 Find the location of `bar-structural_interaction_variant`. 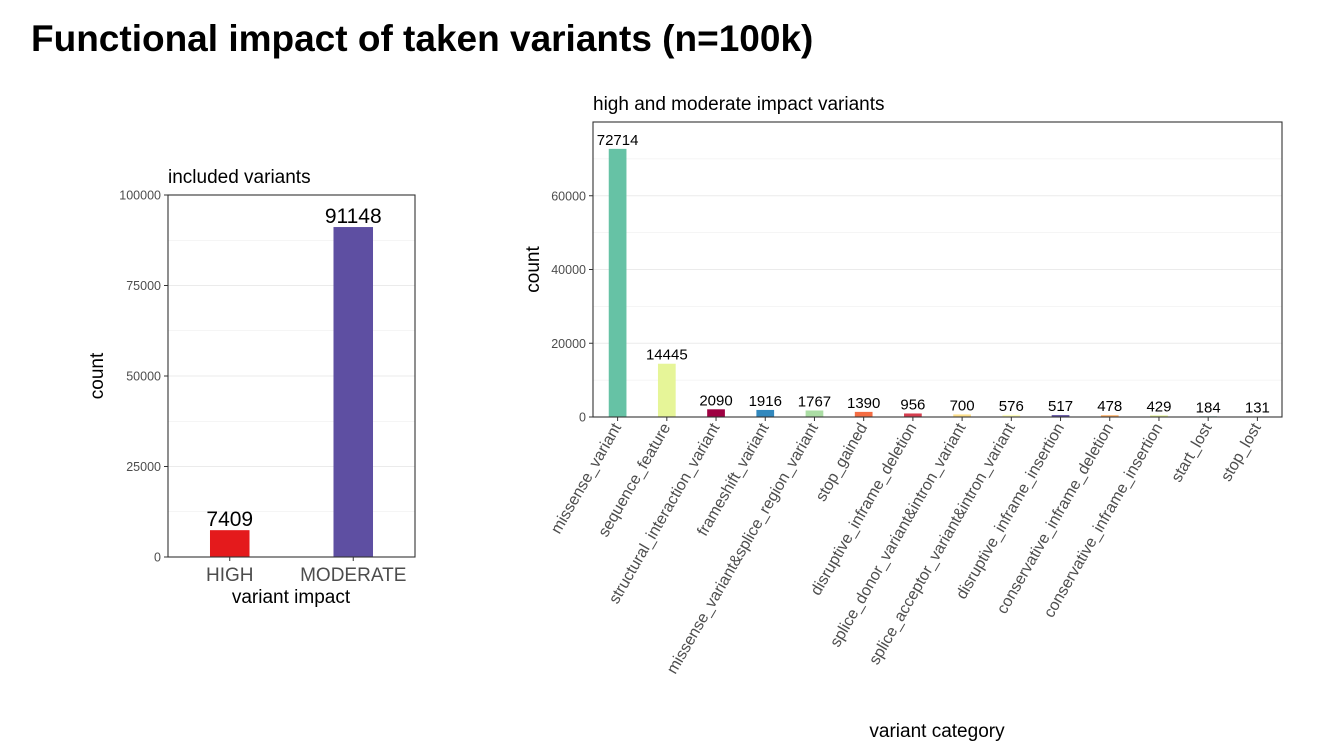

bar-structural_interaction_variant is located at coordinates (716, 413).